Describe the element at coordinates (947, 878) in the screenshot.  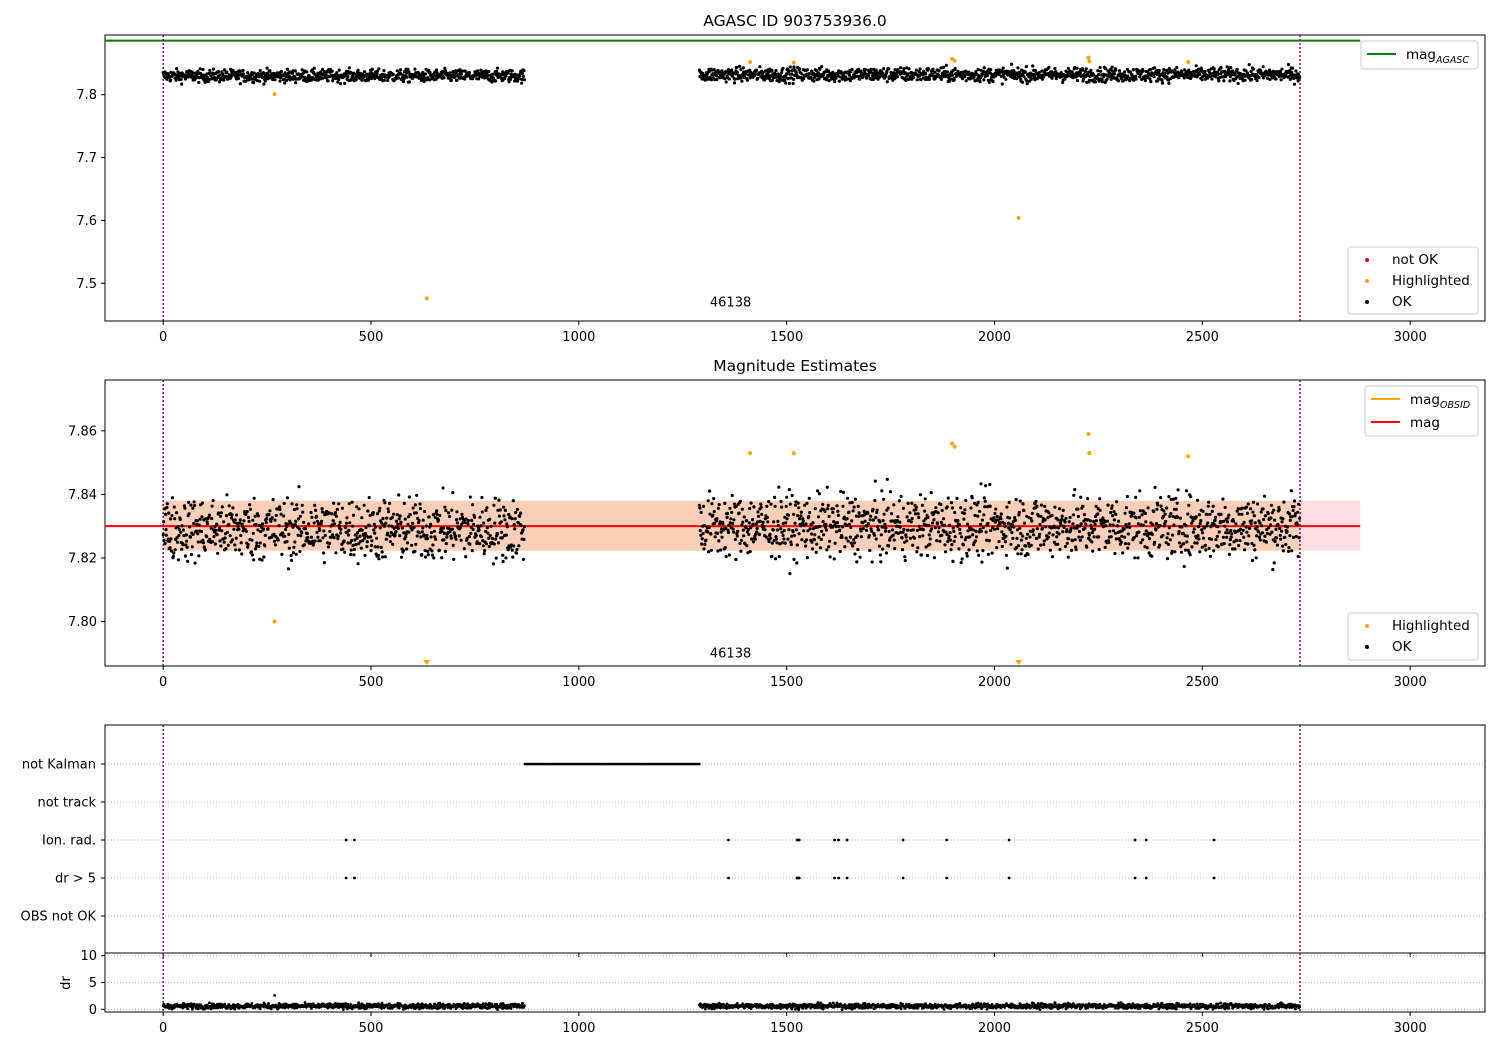
I see `flag-point` at that location.